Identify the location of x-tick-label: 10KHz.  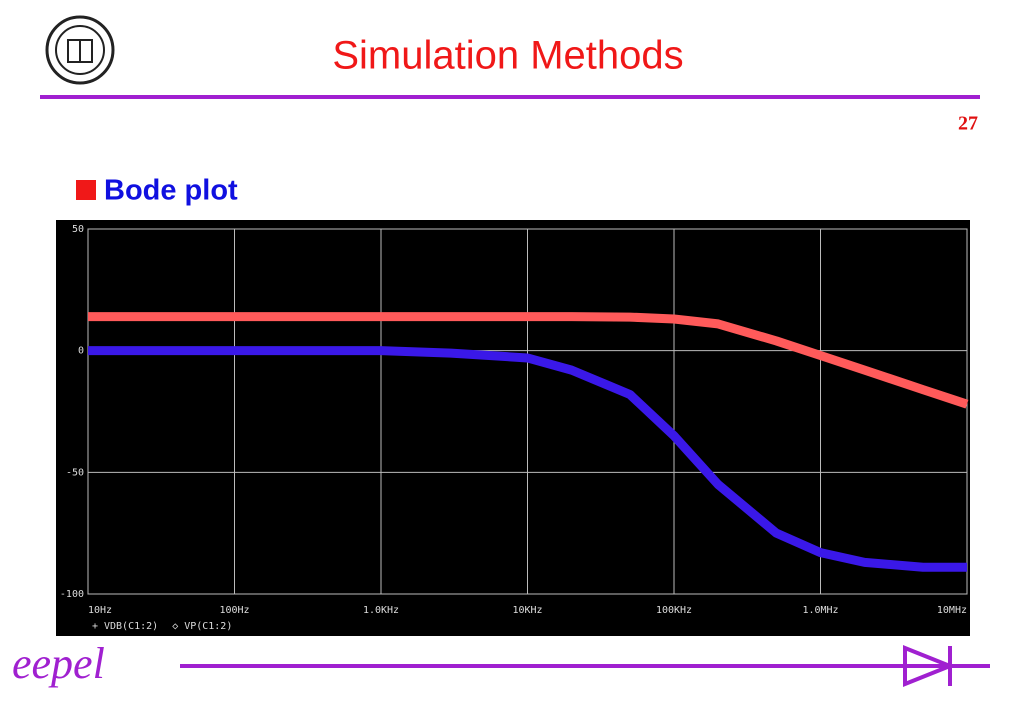
(527, 610).